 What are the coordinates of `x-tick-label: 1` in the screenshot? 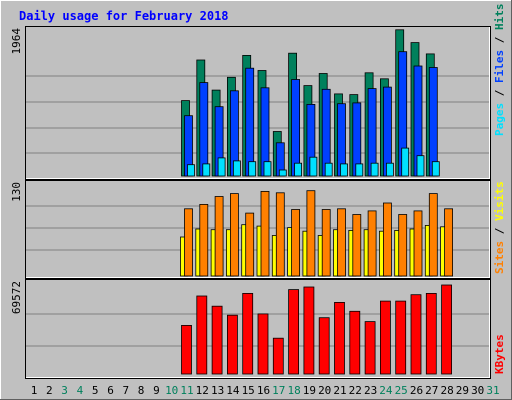 It's located at (34, 390).